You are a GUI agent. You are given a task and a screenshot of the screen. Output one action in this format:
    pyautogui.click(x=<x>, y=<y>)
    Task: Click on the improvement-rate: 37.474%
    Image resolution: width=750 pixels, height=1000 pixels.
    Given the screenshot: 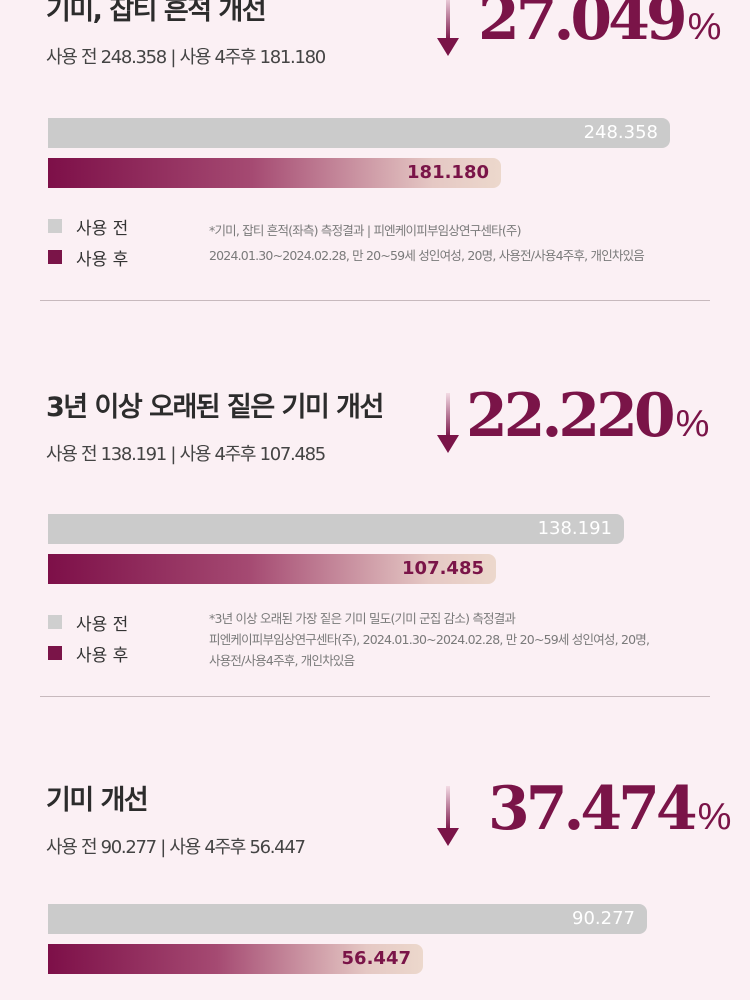 What is the action you would take?
    pyautogui.click(x=609, y=809)
    